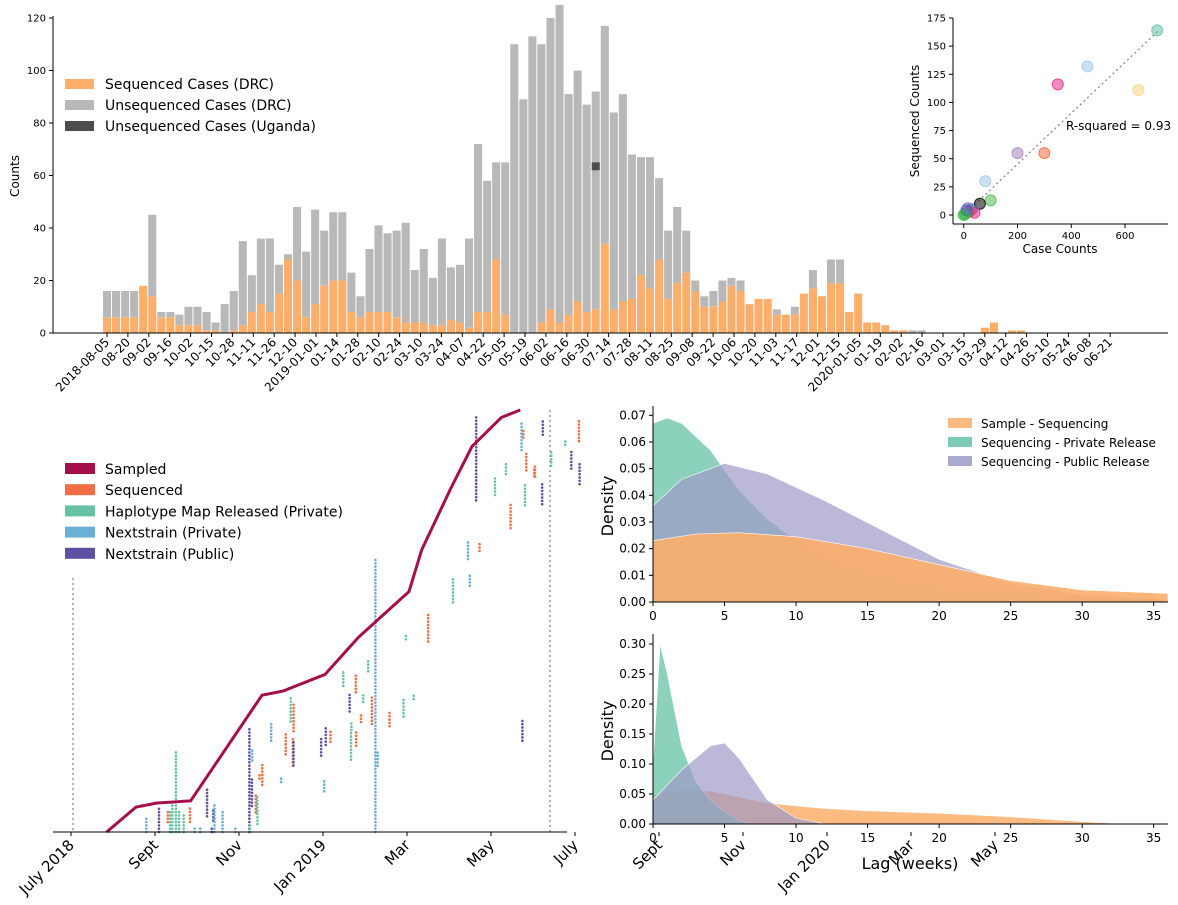 The height and width of the screenshot is (905, 1178). What do you see at coordinates (224, 512) in the screenshot?
I see `legend-label: Haplotype Map Released (Private)` at bounding box center [224, 512].